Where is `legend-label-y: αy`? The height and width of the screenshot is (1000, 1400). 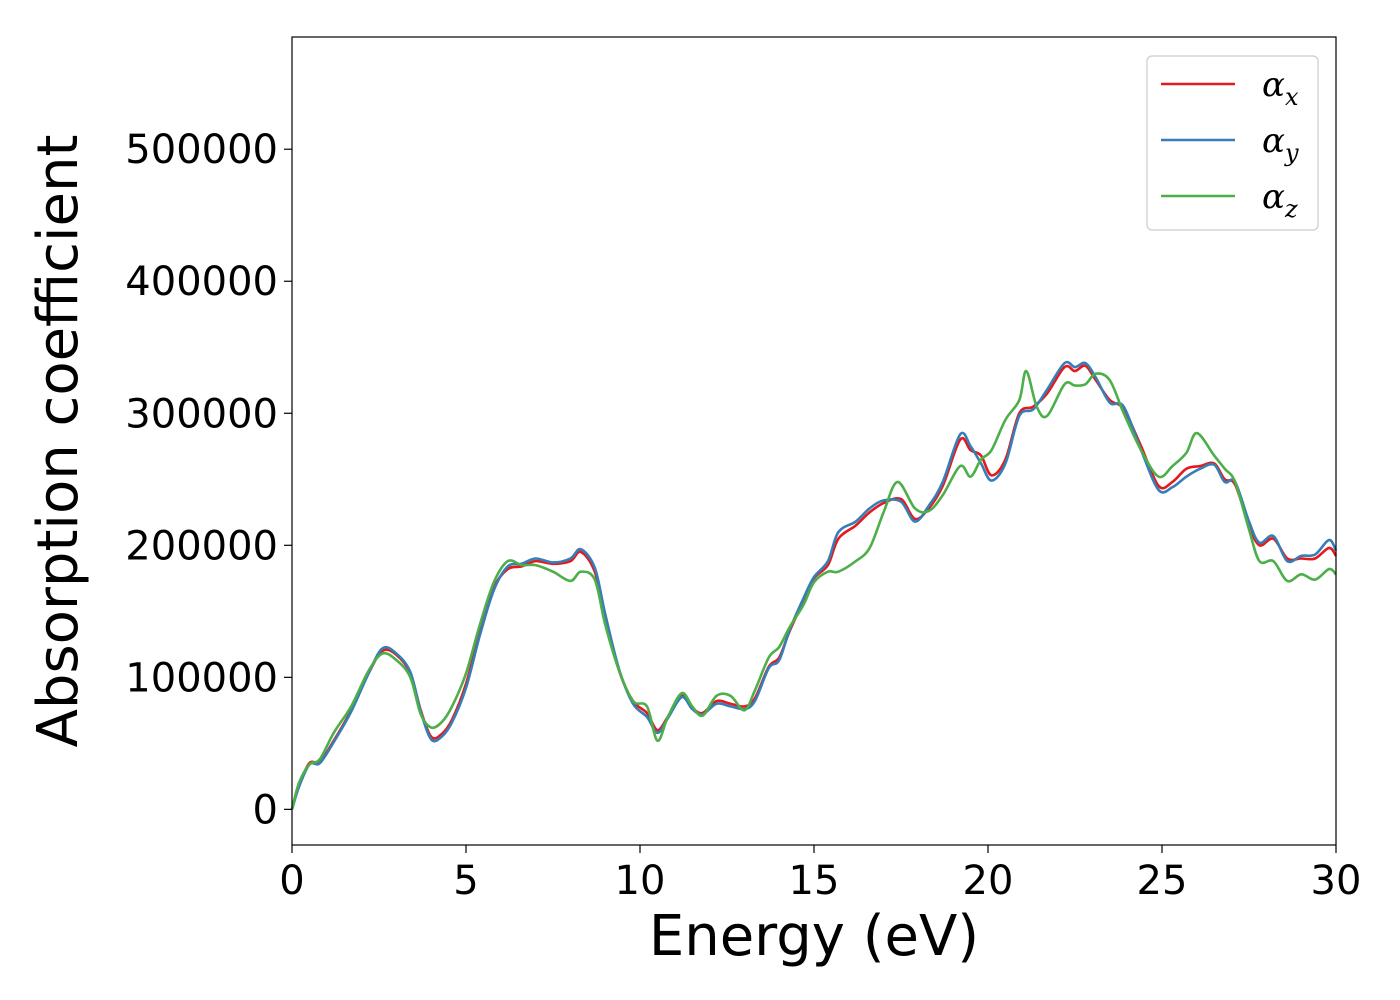 legend-label-y: αy is located at coordinates (1280, 144).